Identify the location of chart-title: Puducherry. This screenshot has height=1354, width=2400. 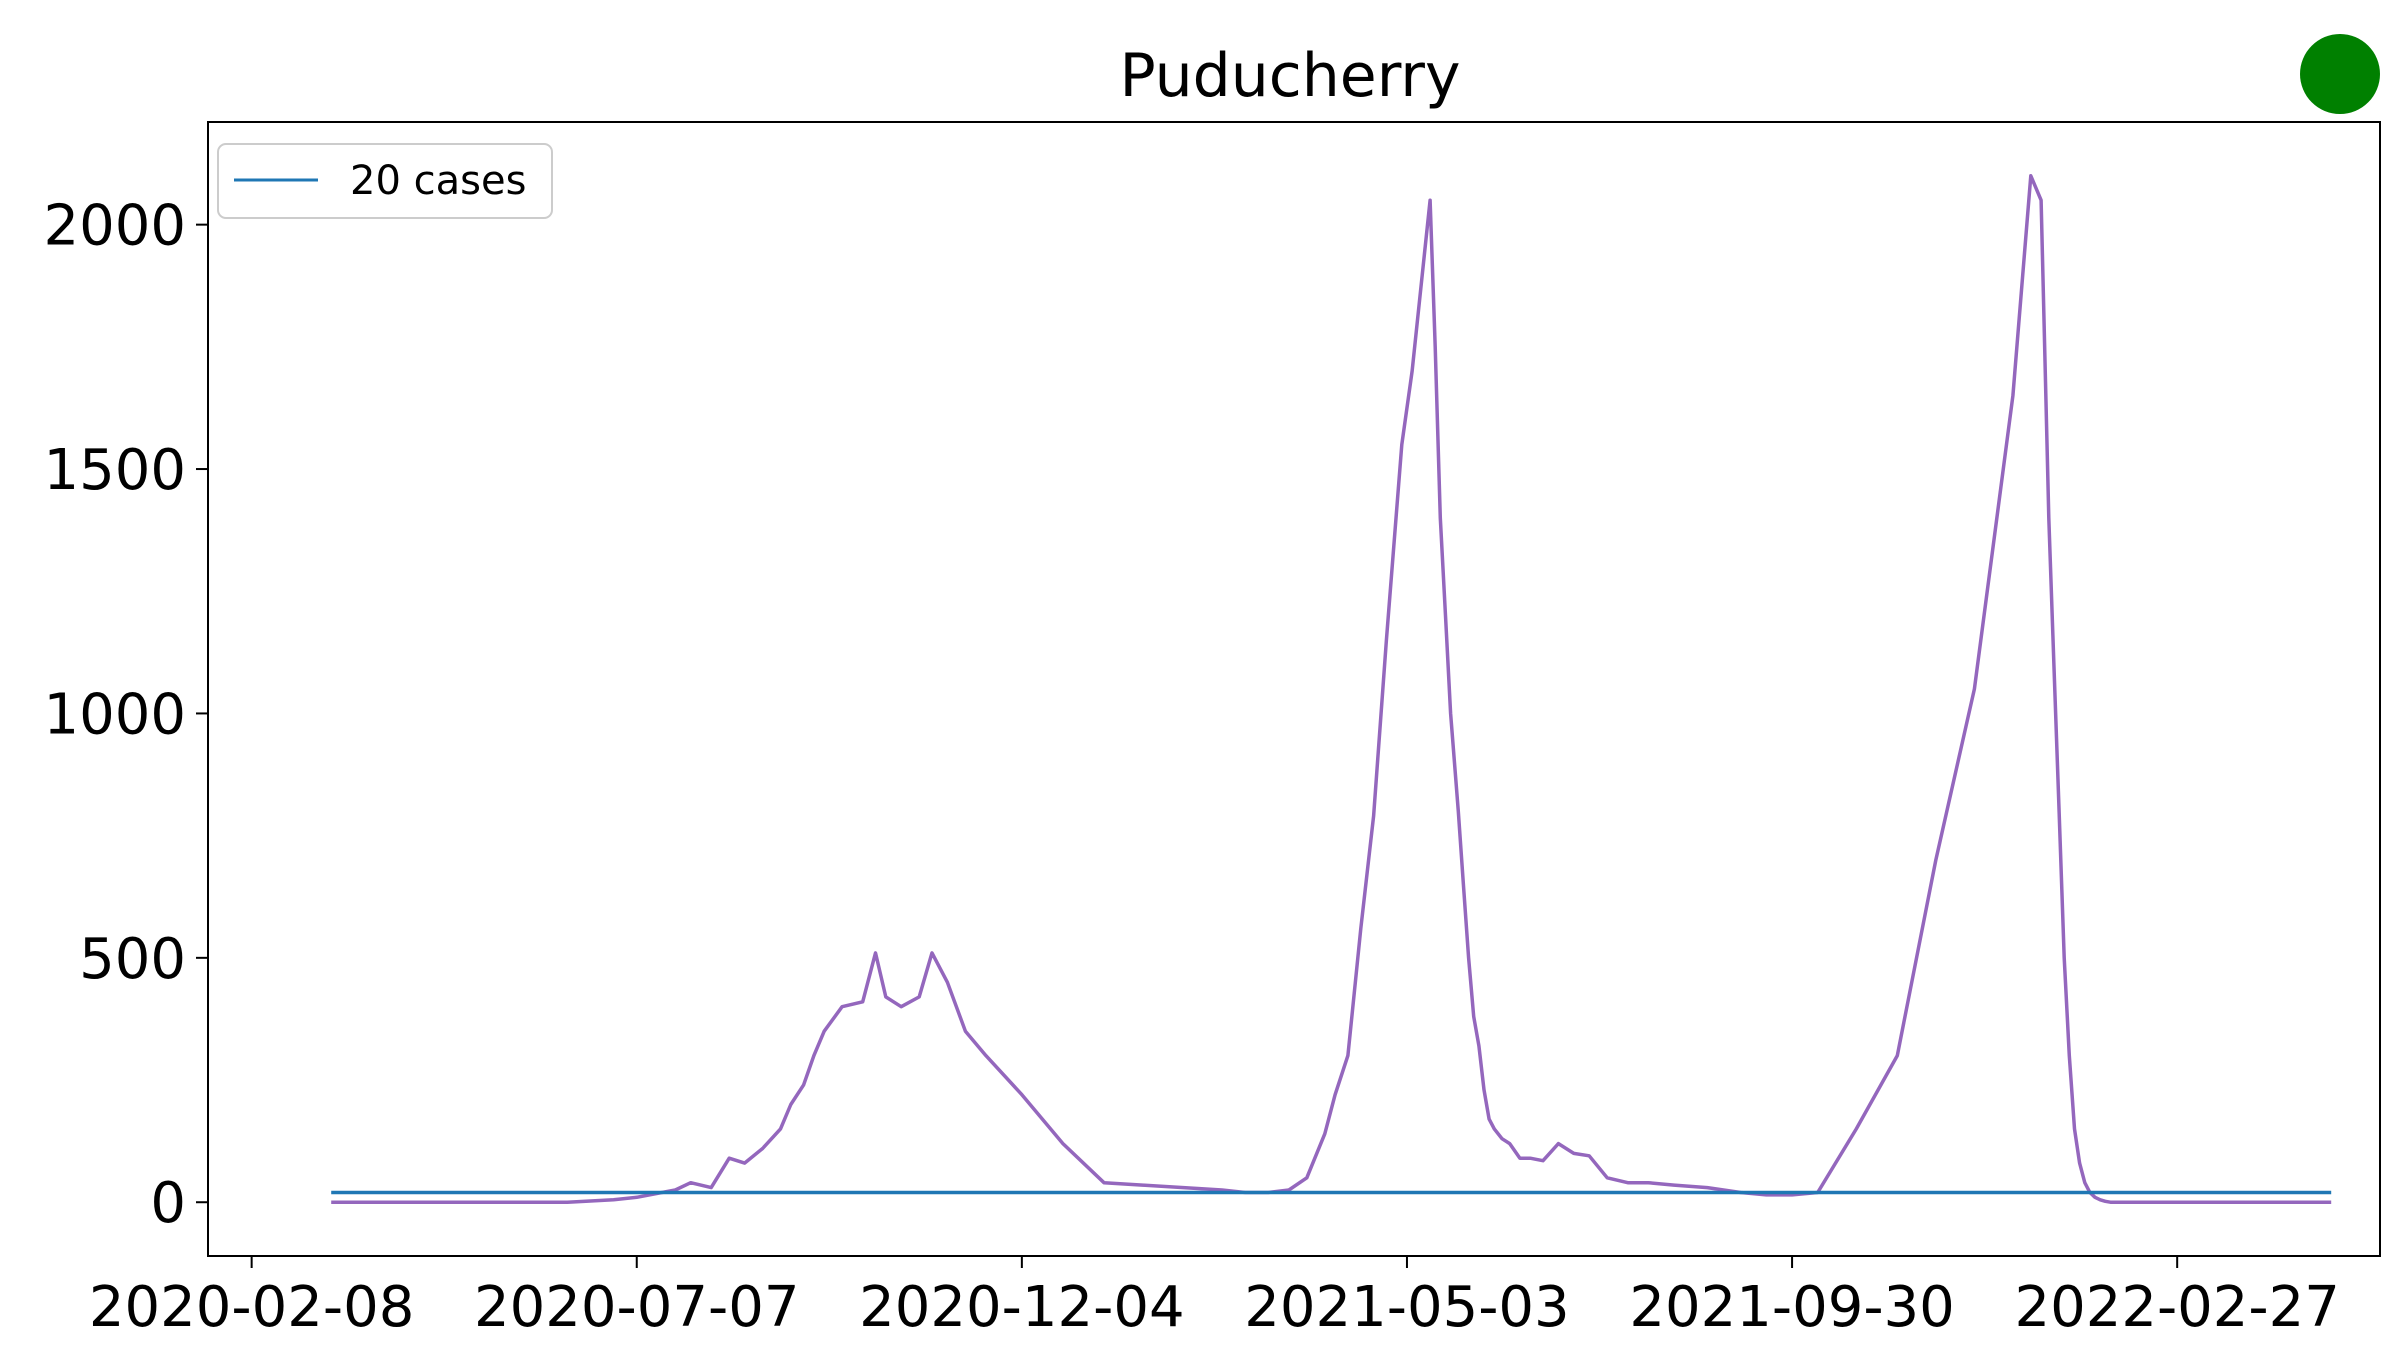
(1290, 76).